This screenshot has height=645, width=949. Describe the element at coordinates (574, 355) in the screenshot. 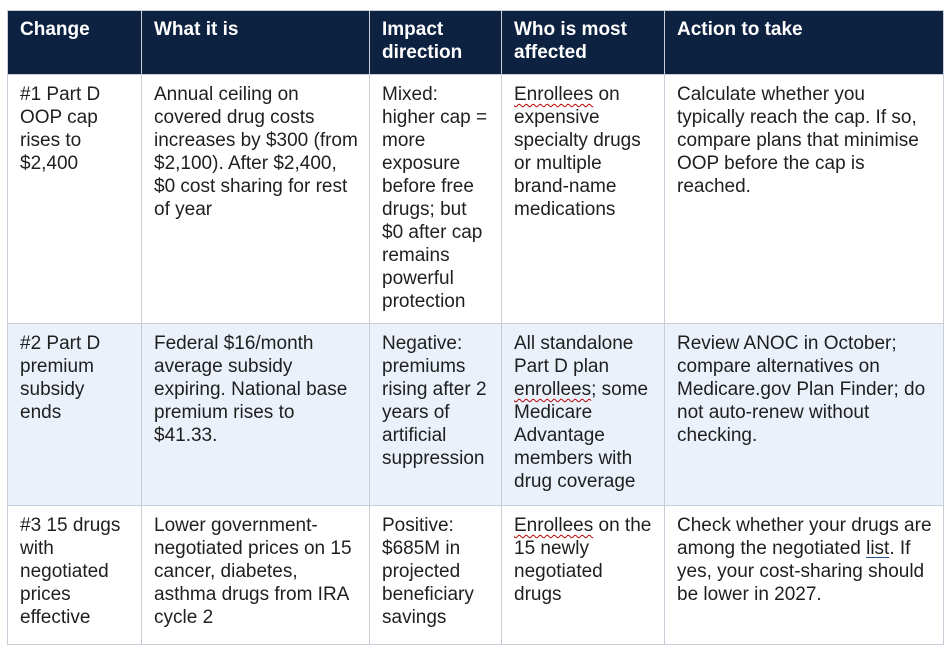

I see `cell-who-text: All standalone Part D plan` at that location.